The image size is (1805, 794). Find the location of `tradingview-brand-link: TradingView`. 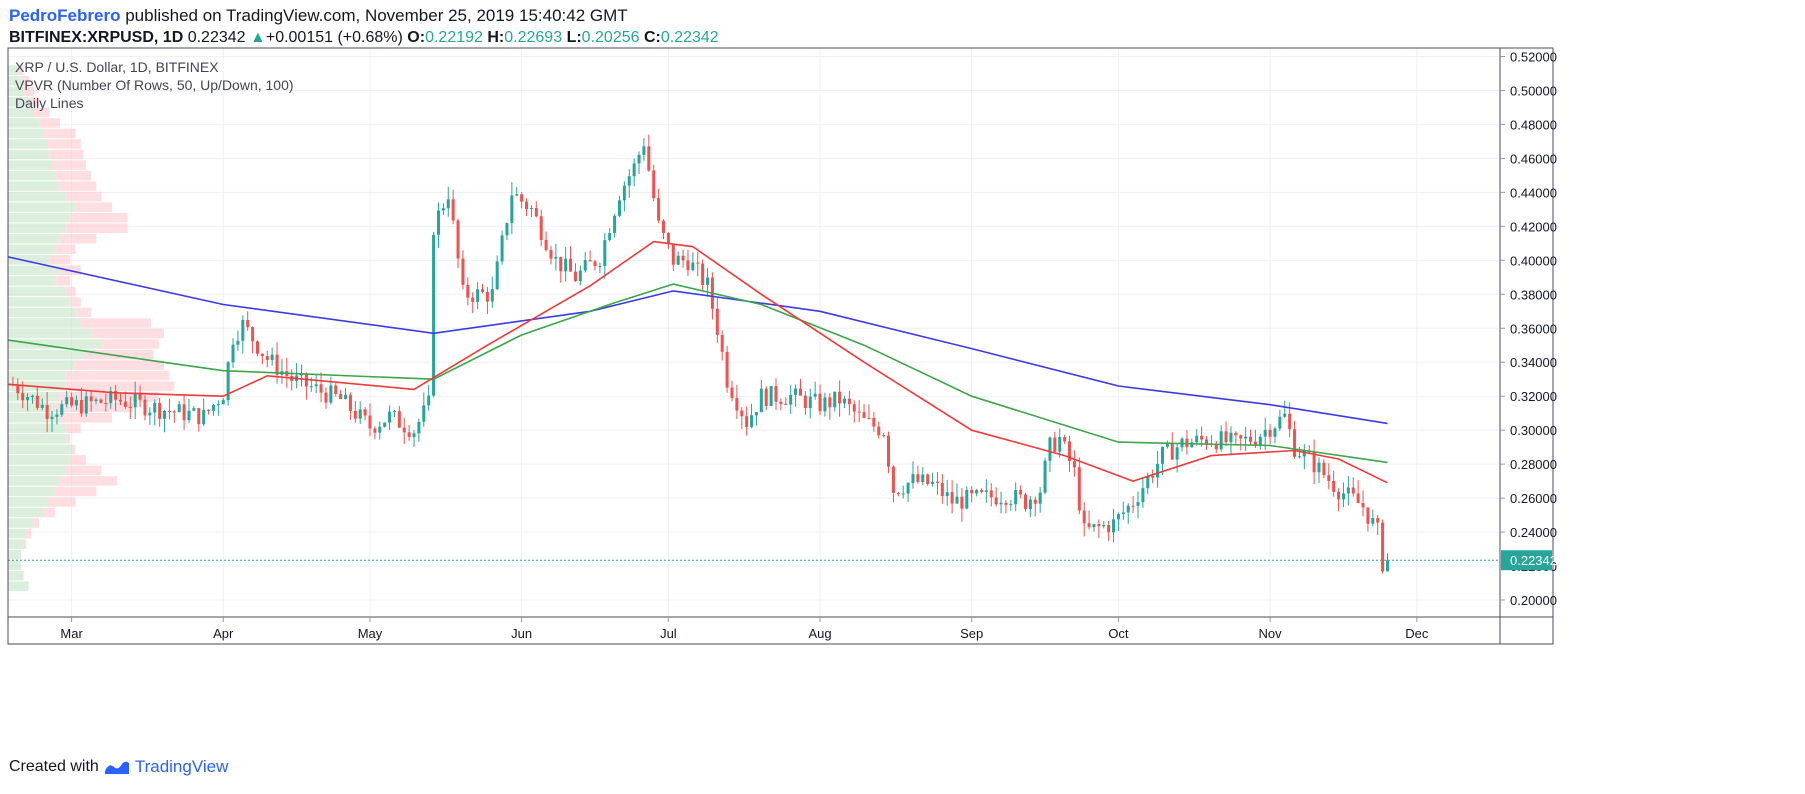

tradingview-brand-link: TradingView is located at coordinates (181, 766).